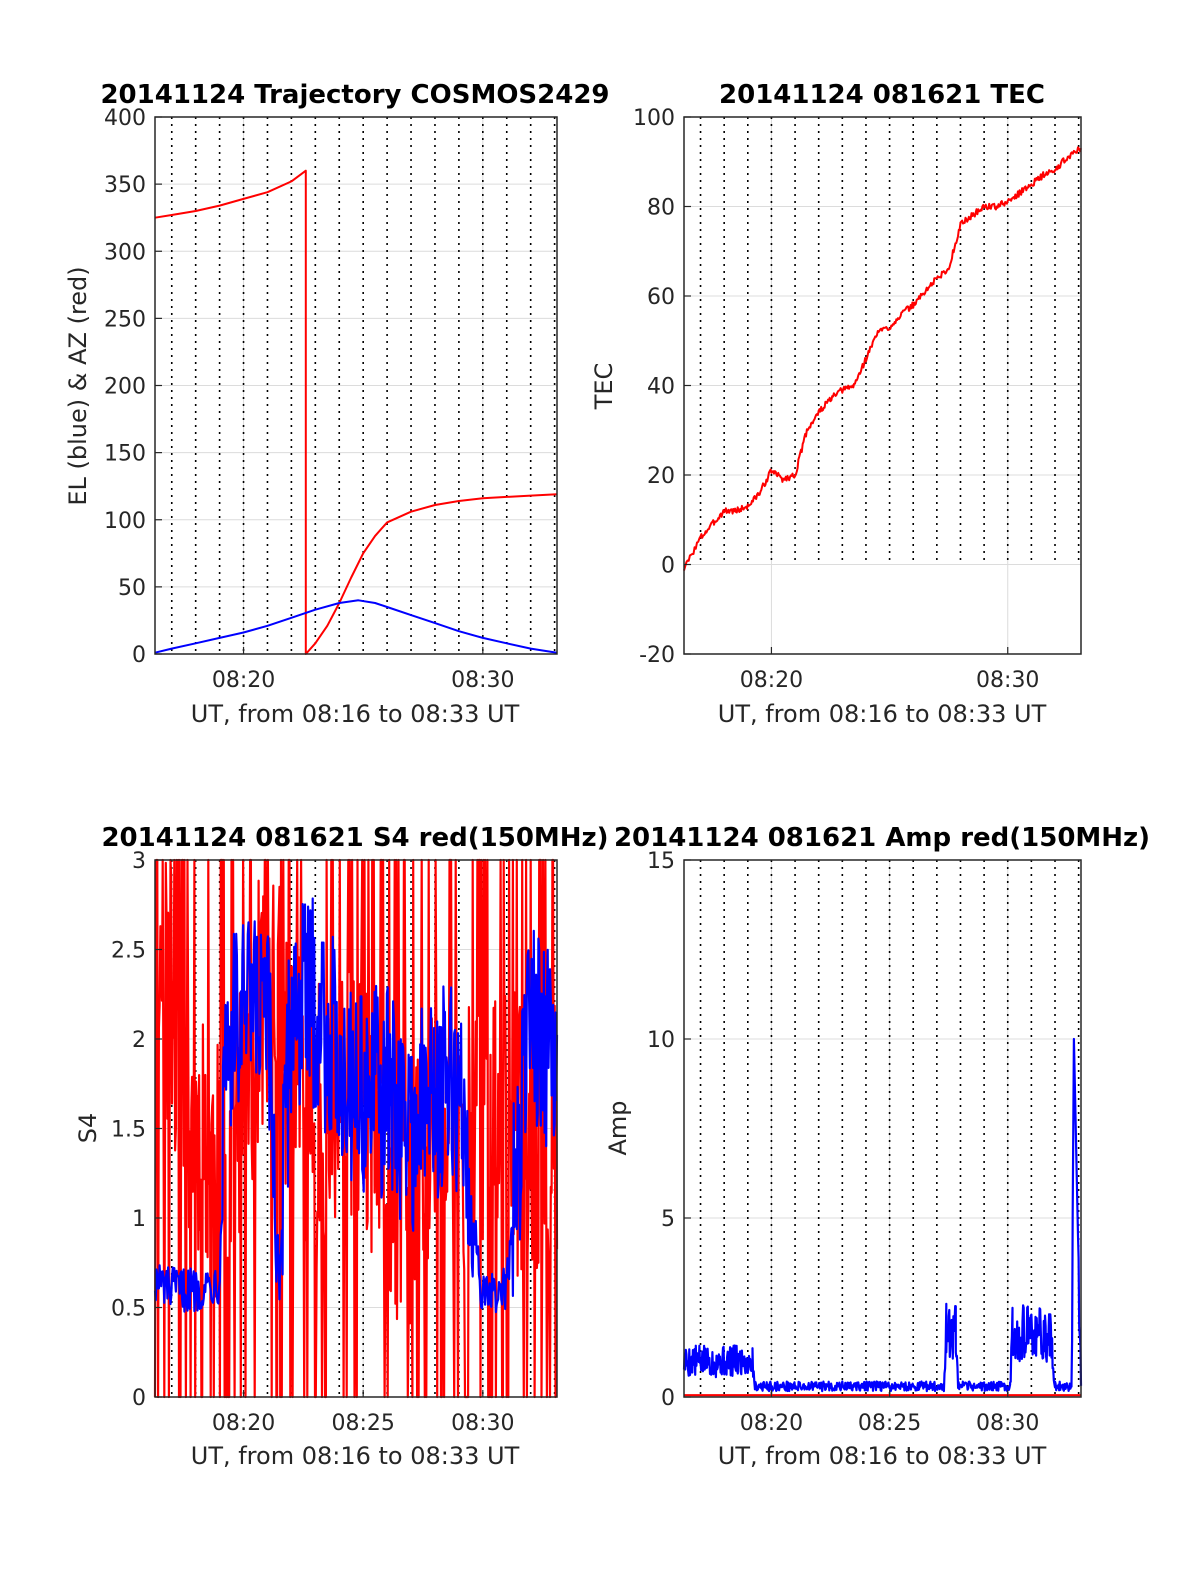  I want to click on amp-ylabel: Amp, so click(618, 1127).